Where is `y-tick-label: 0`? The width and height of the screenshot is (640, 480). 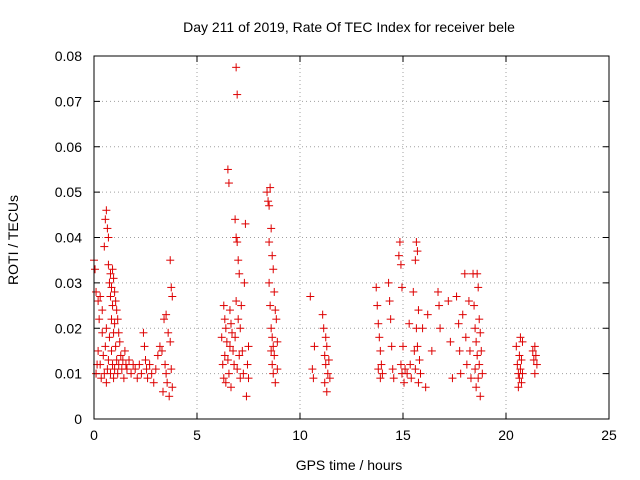 y-tick-label: 0 is located at coordinates (78, 419).